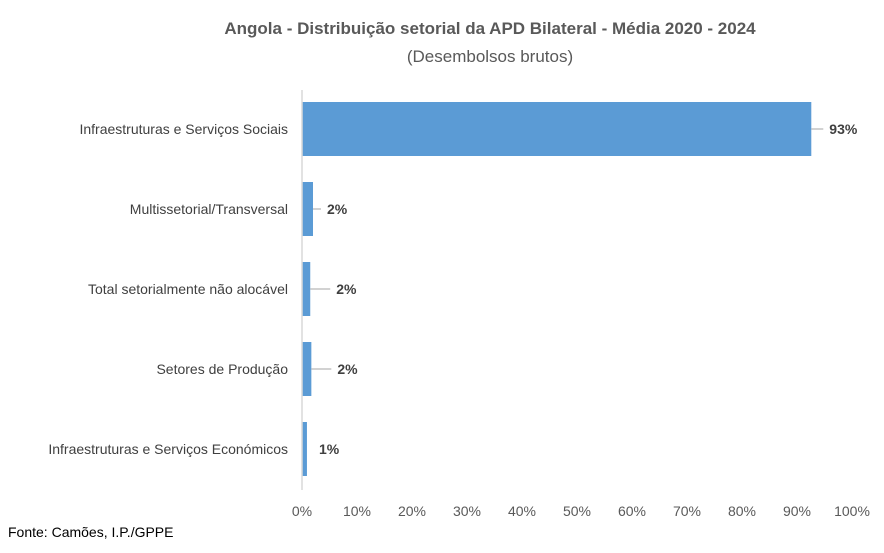  What do you see at coordinates (490, 56) in the screenshot?
I see `chart-subtitle: (Desembolsos brutos)` at bounding box center [490, 56].